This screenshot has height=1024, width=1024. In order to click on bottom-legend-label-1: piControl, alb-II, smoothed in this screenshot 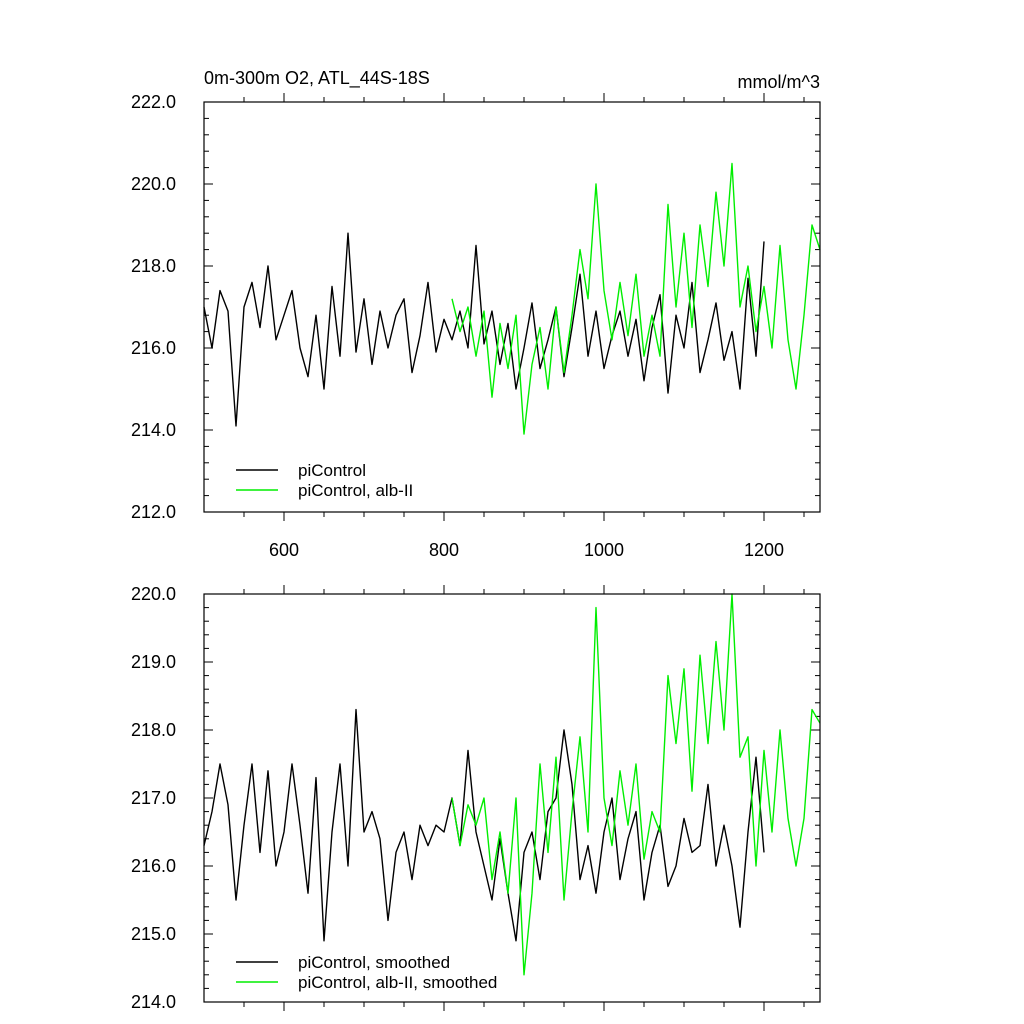, I will do `click(397, 982)`.